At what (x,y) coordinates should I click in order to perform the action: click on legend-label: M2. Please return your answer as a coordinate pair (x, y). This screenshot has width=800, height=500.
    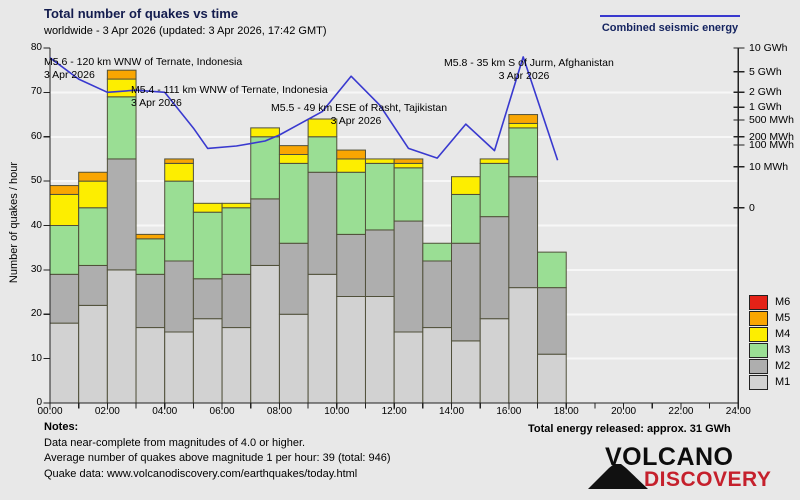
    Looking at the image, I should click on (783, 366).